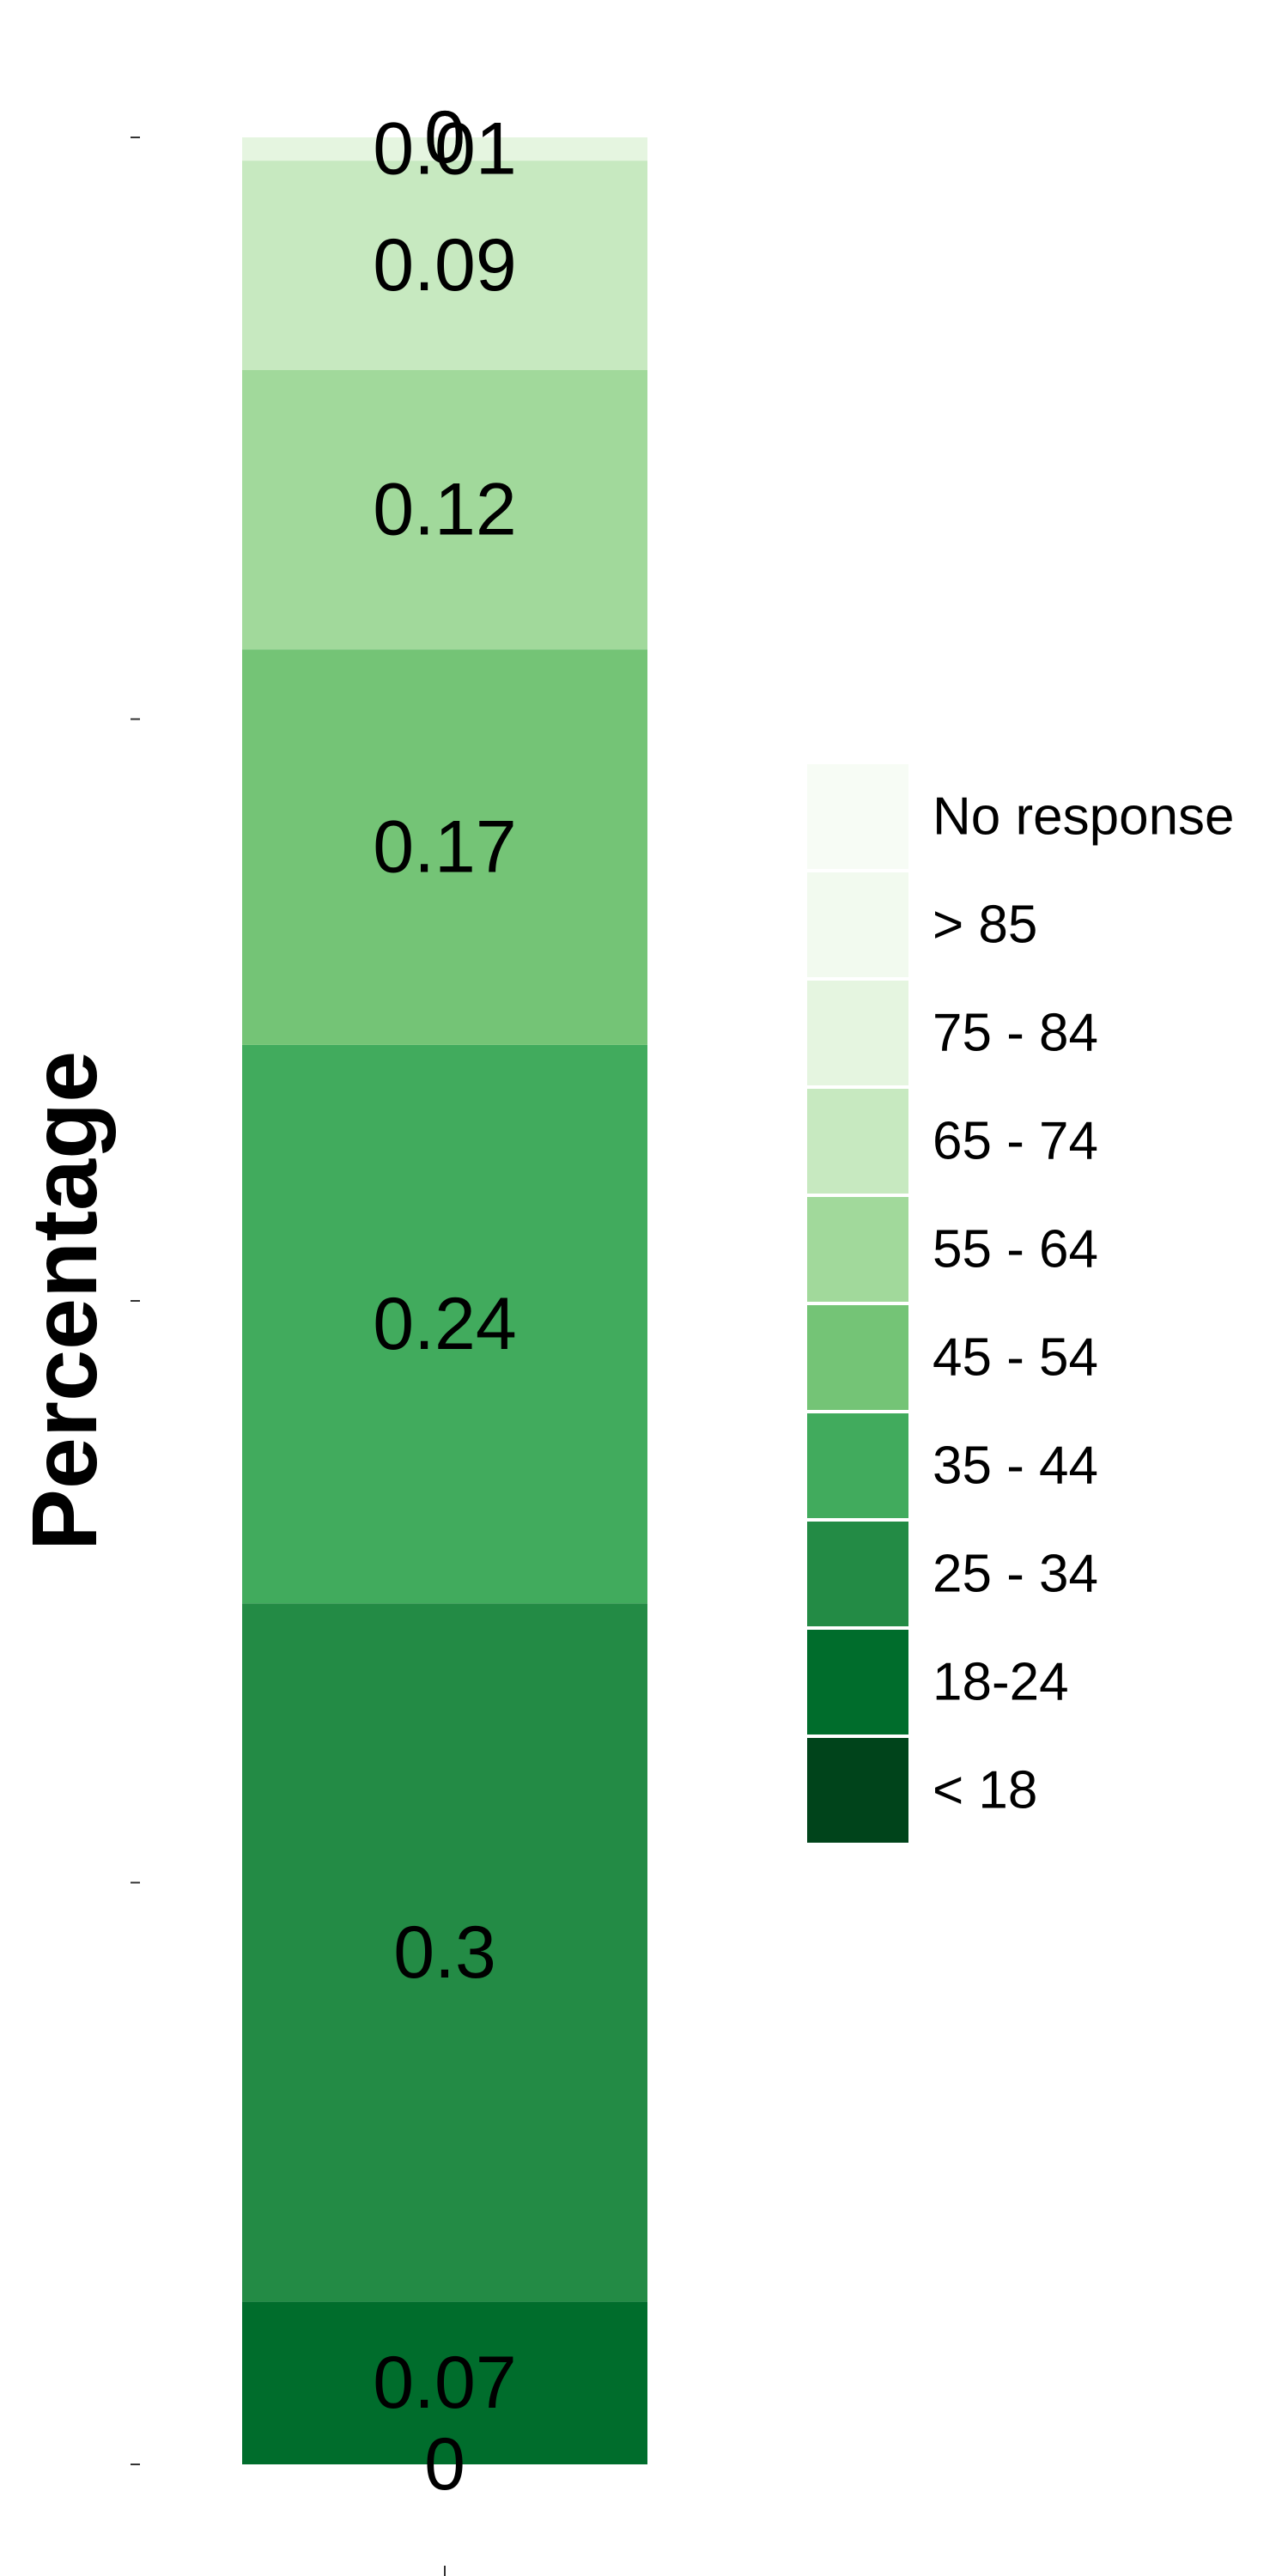 Image resolution: width=1288 pixels, height=2576 pixels. I want to click on segment-value-label: 0.01, so click(444, 149).